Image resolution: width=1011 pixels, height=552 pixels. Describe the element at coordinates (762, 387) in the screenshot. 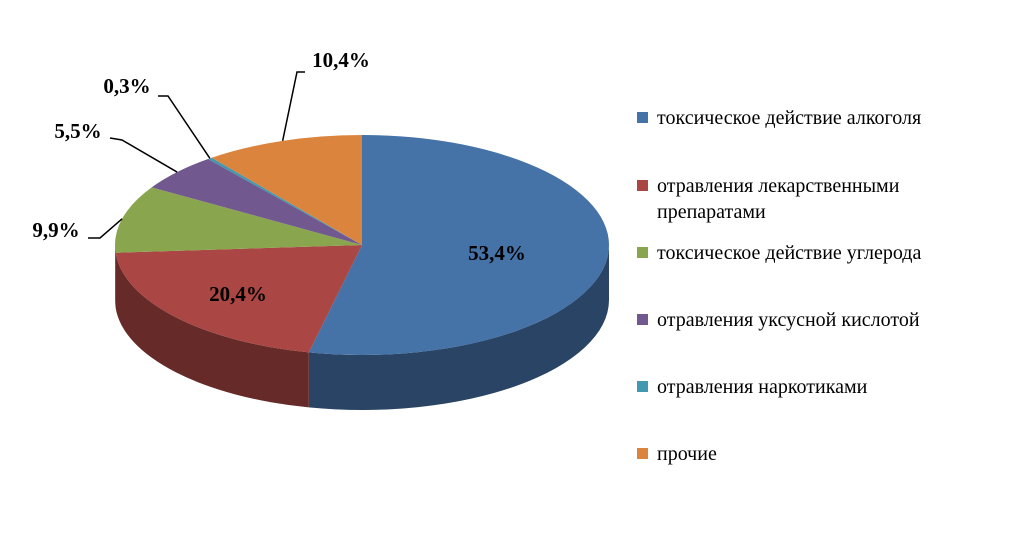

I see `legend-label: отравления наркотиками` at that location.